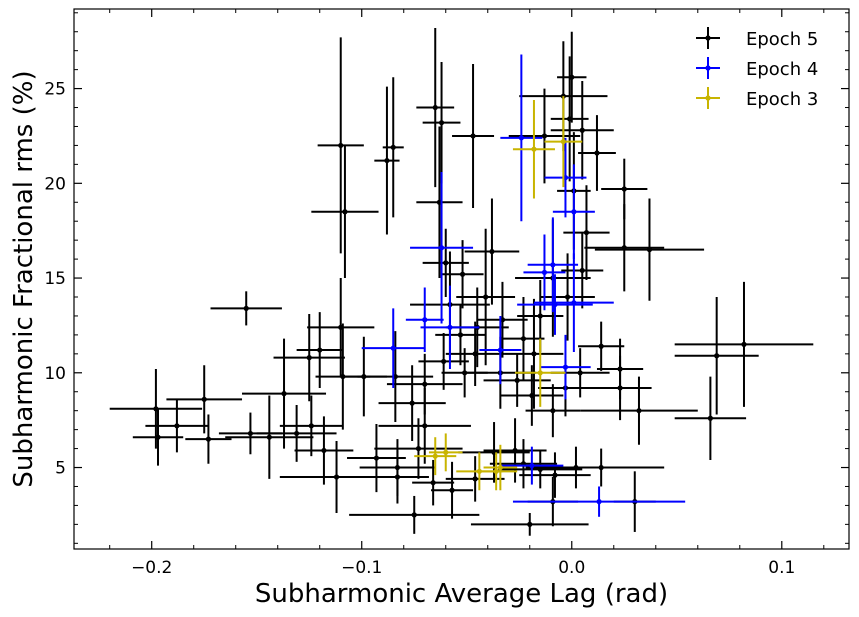 The height and width of the screenshot is (617, 859). Describe the element at coordinates (571, 568) in the screenshot. I see `x-tick-label: 0.0` at that location.